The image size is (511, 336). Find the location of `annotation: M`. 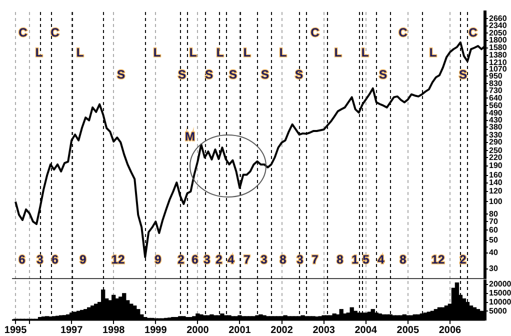

annotation: M is located at coordinates (190, 136).